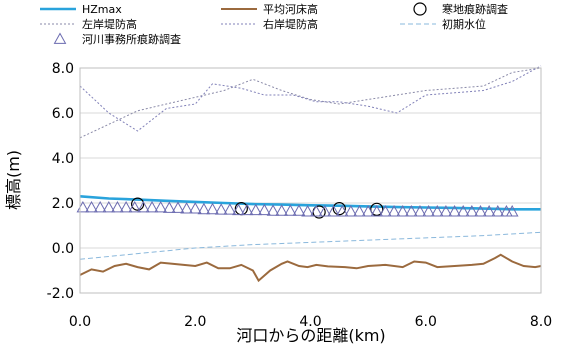 The height and width of the screenshot is (349, 562). I want to click on x-tick-label: 8.0, so click(541, 322).